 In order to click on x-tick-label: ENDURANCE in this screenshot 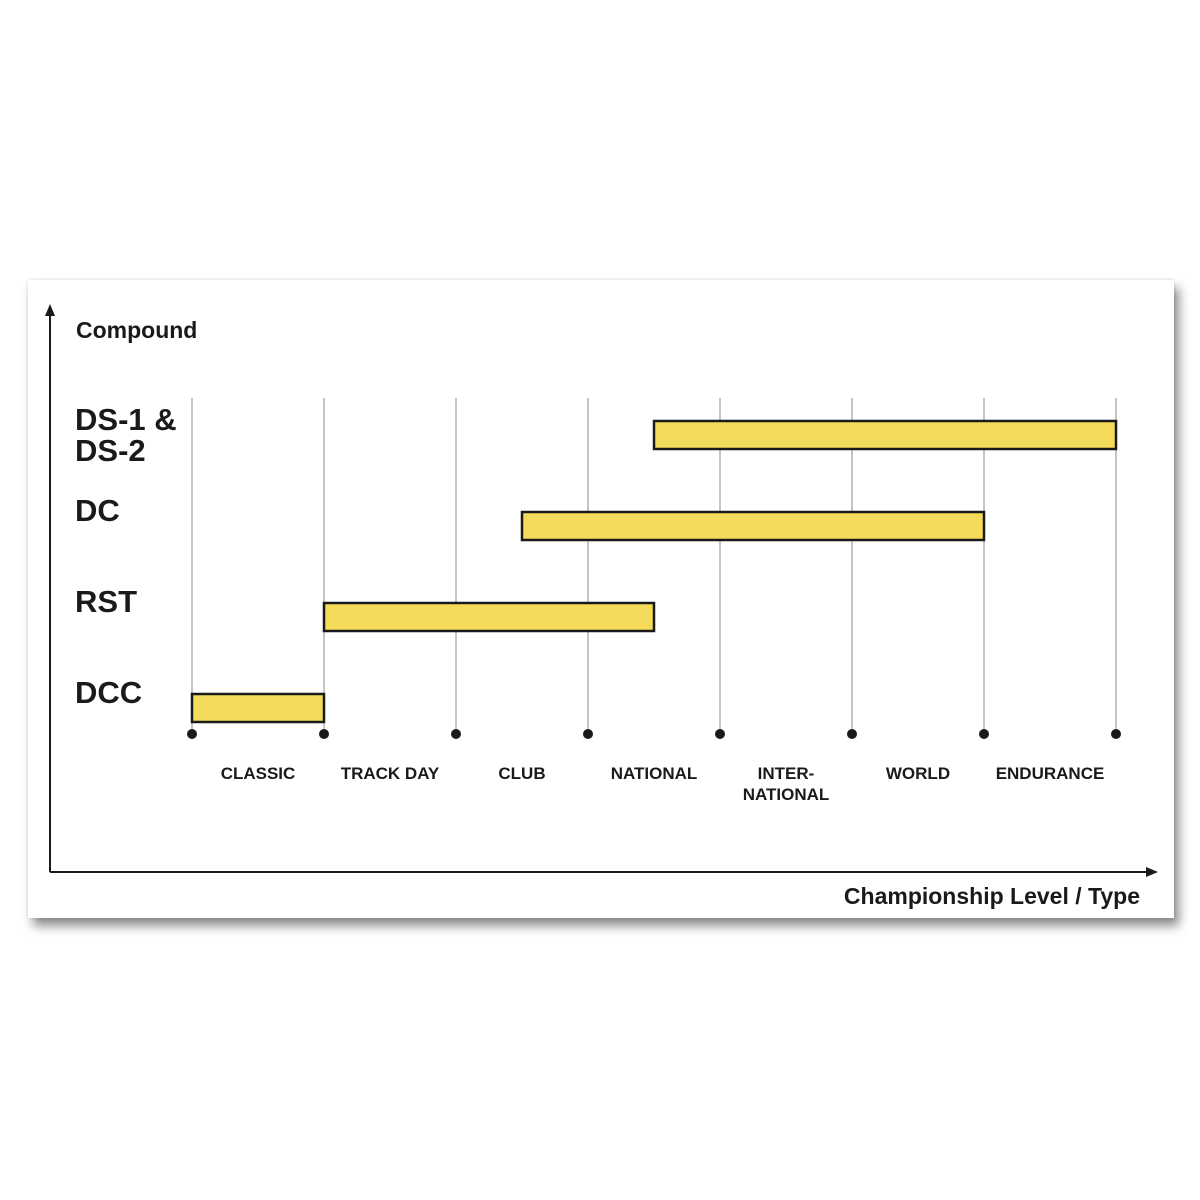, I will do `click(1050, 773)`.